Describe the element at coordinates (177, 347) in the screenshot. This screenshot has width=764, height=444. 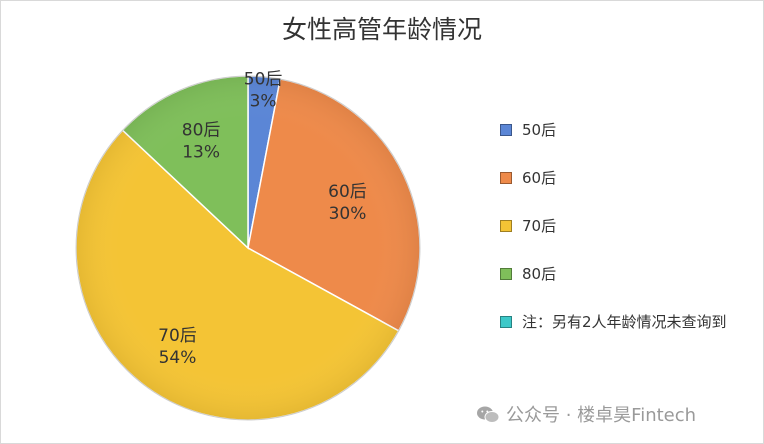
I see `slice-data-label: 70后 54%` at that location.